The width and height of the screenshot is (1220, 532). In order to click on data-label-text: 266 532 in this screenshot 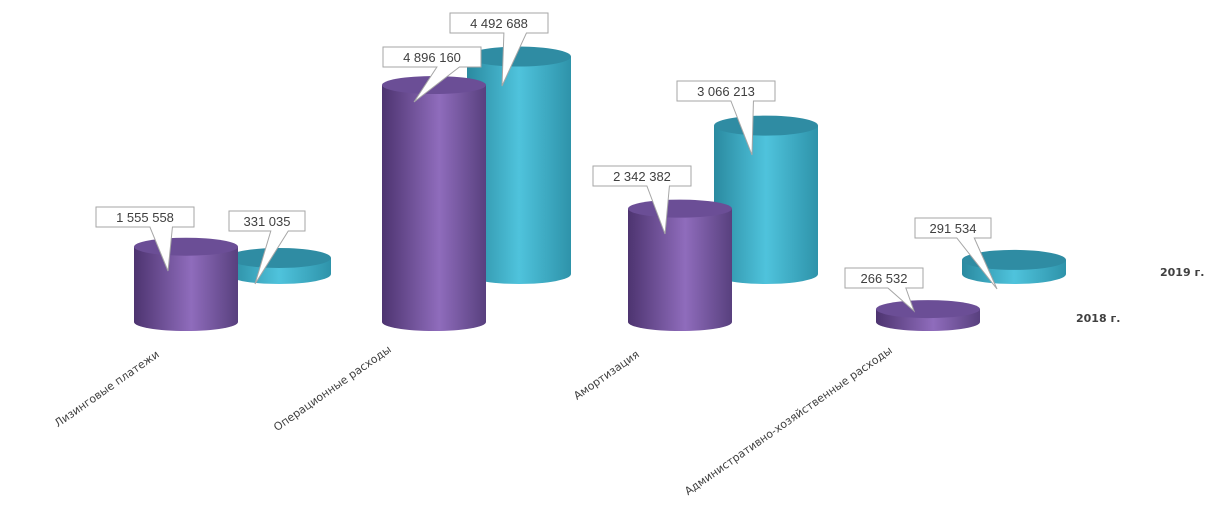, I will do `click(884, 278)`.